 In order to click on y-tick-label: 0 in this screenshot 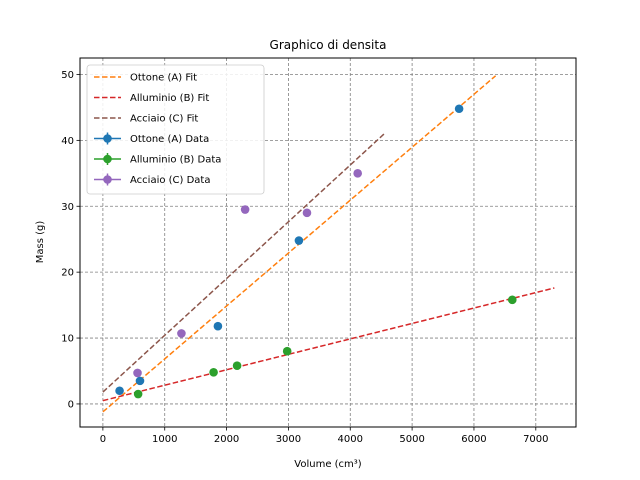, I will do `click(71, 404)`.